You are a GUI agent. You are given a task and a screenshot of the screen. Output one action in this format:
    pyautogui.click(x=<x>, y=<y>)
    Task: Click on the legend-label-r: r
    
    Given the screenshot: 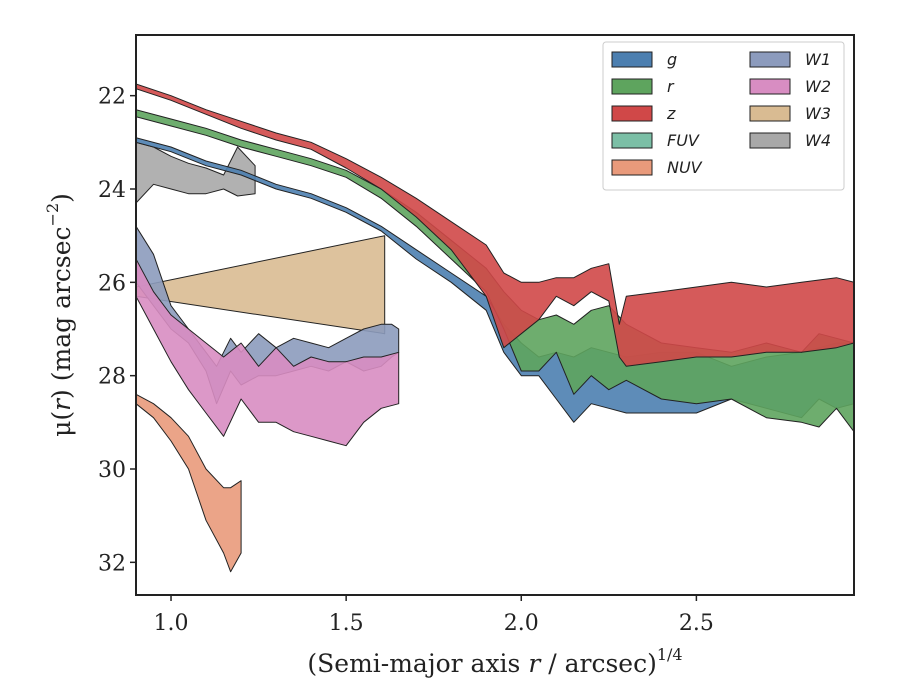 What is the action you would take?
    pyautogui.click(x=671, y=86)
    